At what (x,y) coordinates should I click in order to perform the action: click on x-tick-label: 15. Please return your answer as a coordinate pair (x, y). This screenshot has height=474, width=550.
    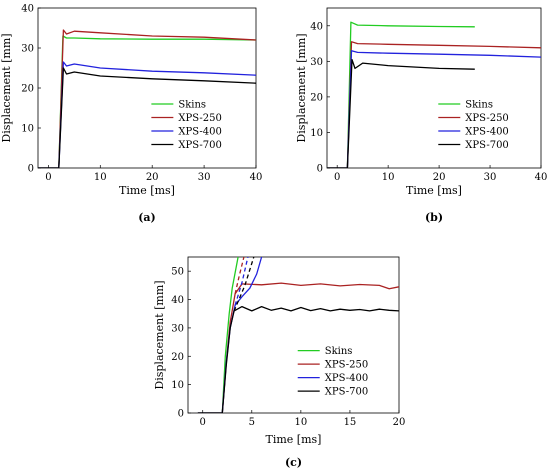
    Looking at the image, I should click on (350, 422).